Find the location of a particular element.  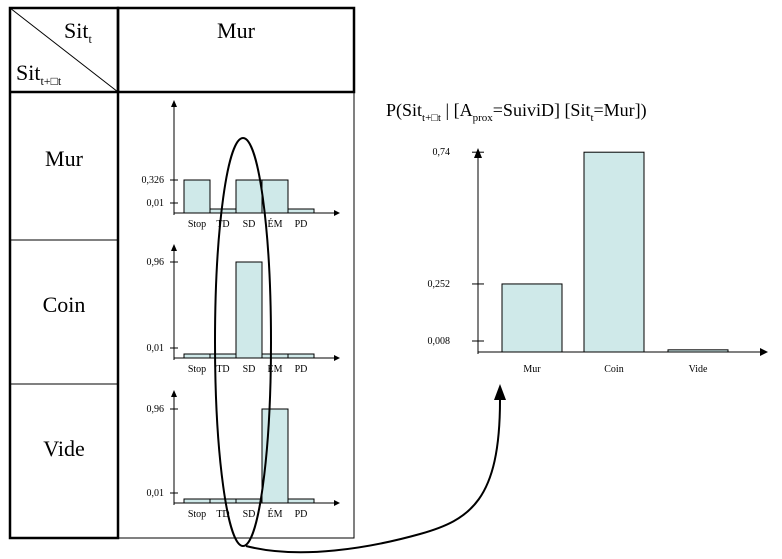

connector-arrow-path is located at coordinates (373, 476).